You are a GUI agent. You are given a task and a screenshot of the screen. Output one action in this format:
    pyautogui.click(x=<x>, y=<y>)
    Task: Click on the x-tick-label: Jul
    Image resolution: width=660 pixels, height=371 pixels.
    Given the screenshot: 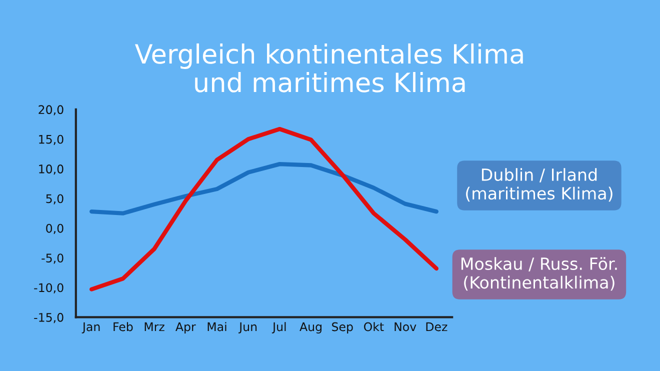 What is the action you would take?
    pyautogui.click(x=279, y=328)
    